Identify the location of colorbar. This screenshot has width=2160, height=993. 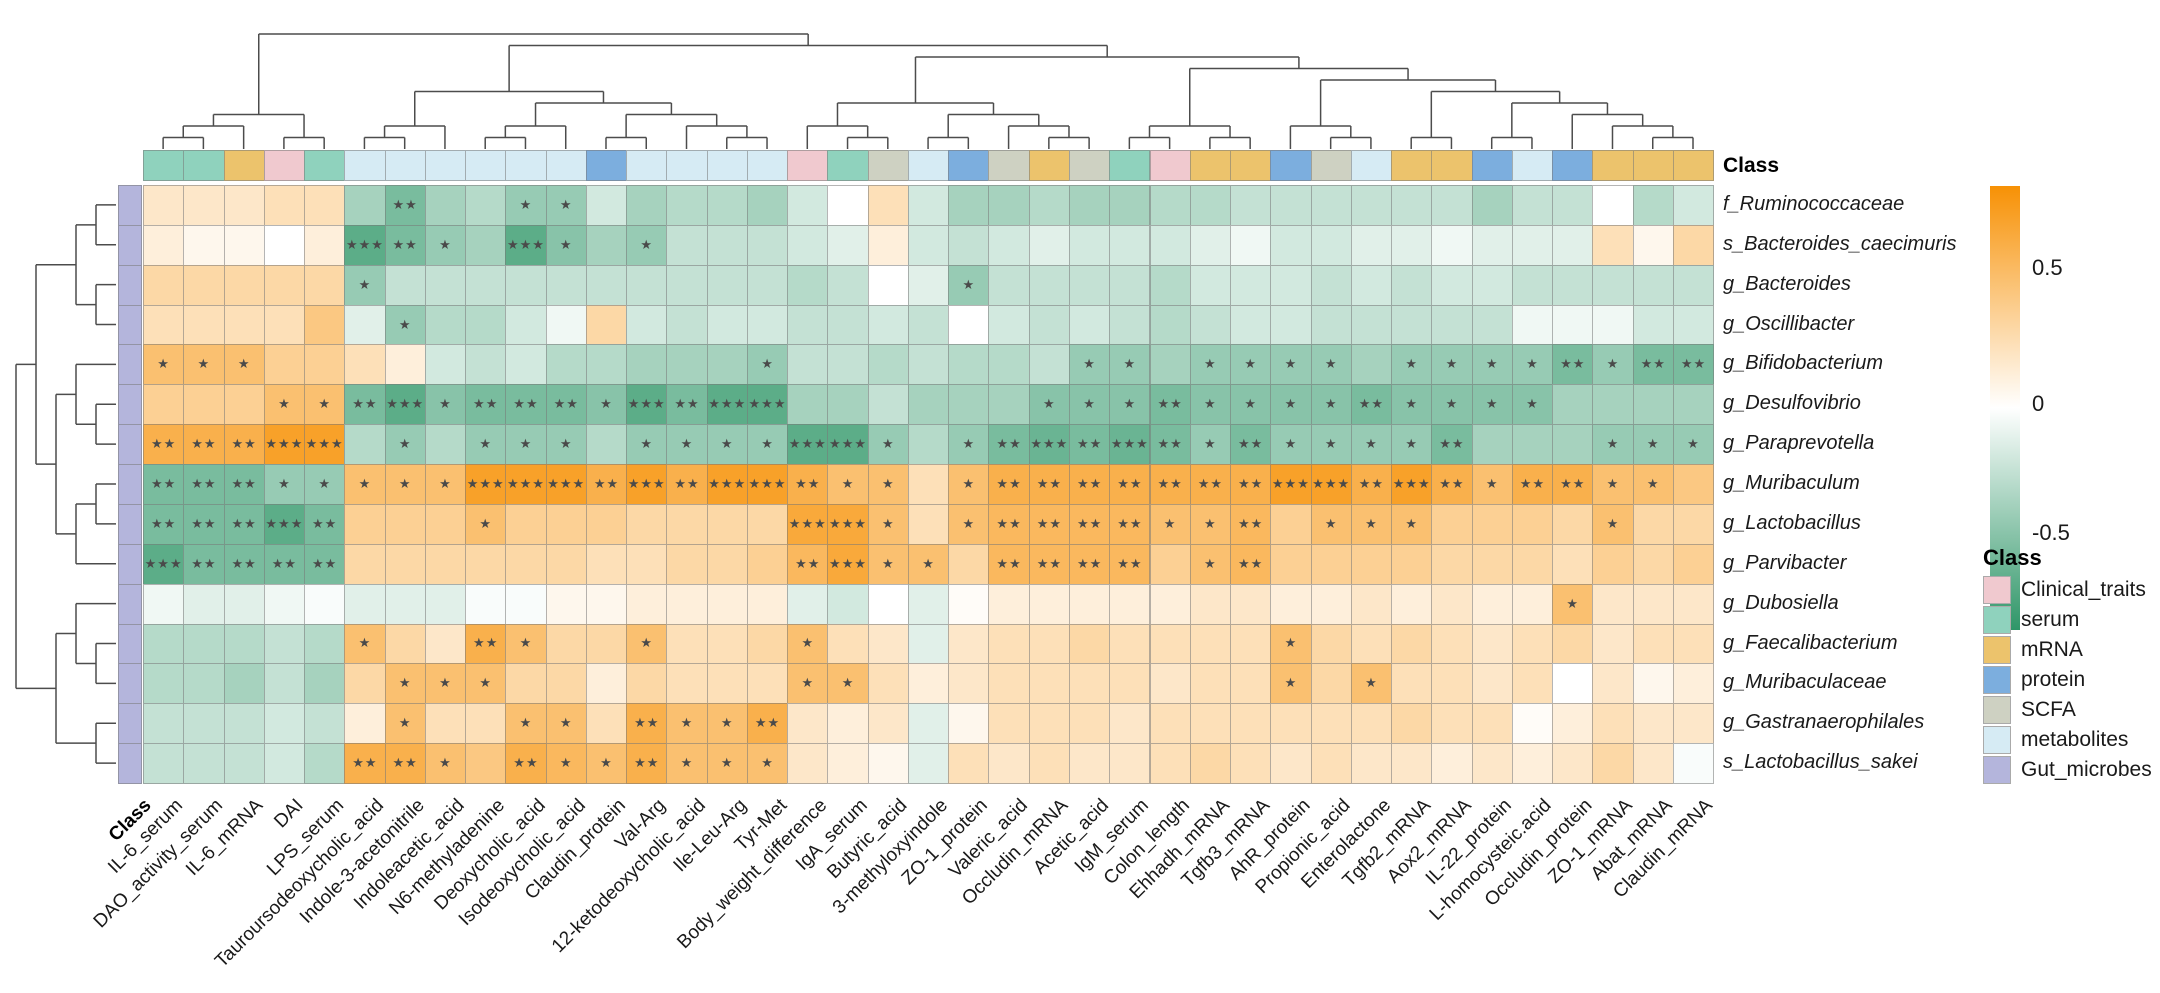
(2005, 408).